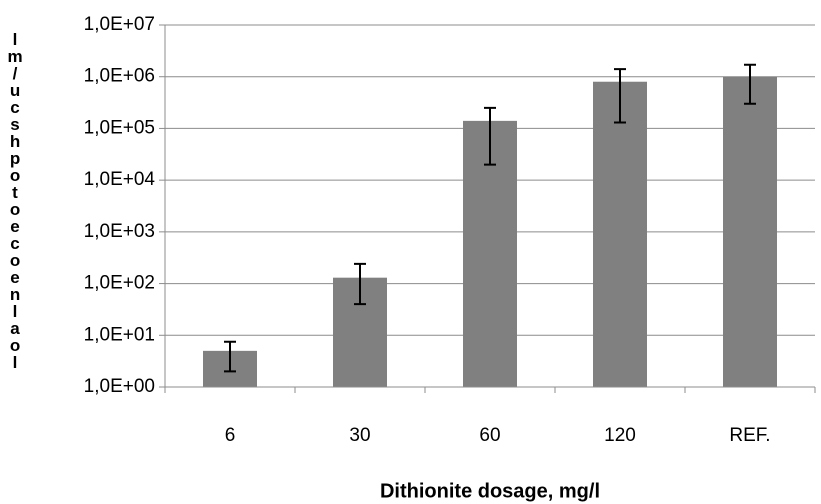 This screenshot has width=821, height=504. I want to click on y-tick-label: 1,0E+00, so click(119, 386).